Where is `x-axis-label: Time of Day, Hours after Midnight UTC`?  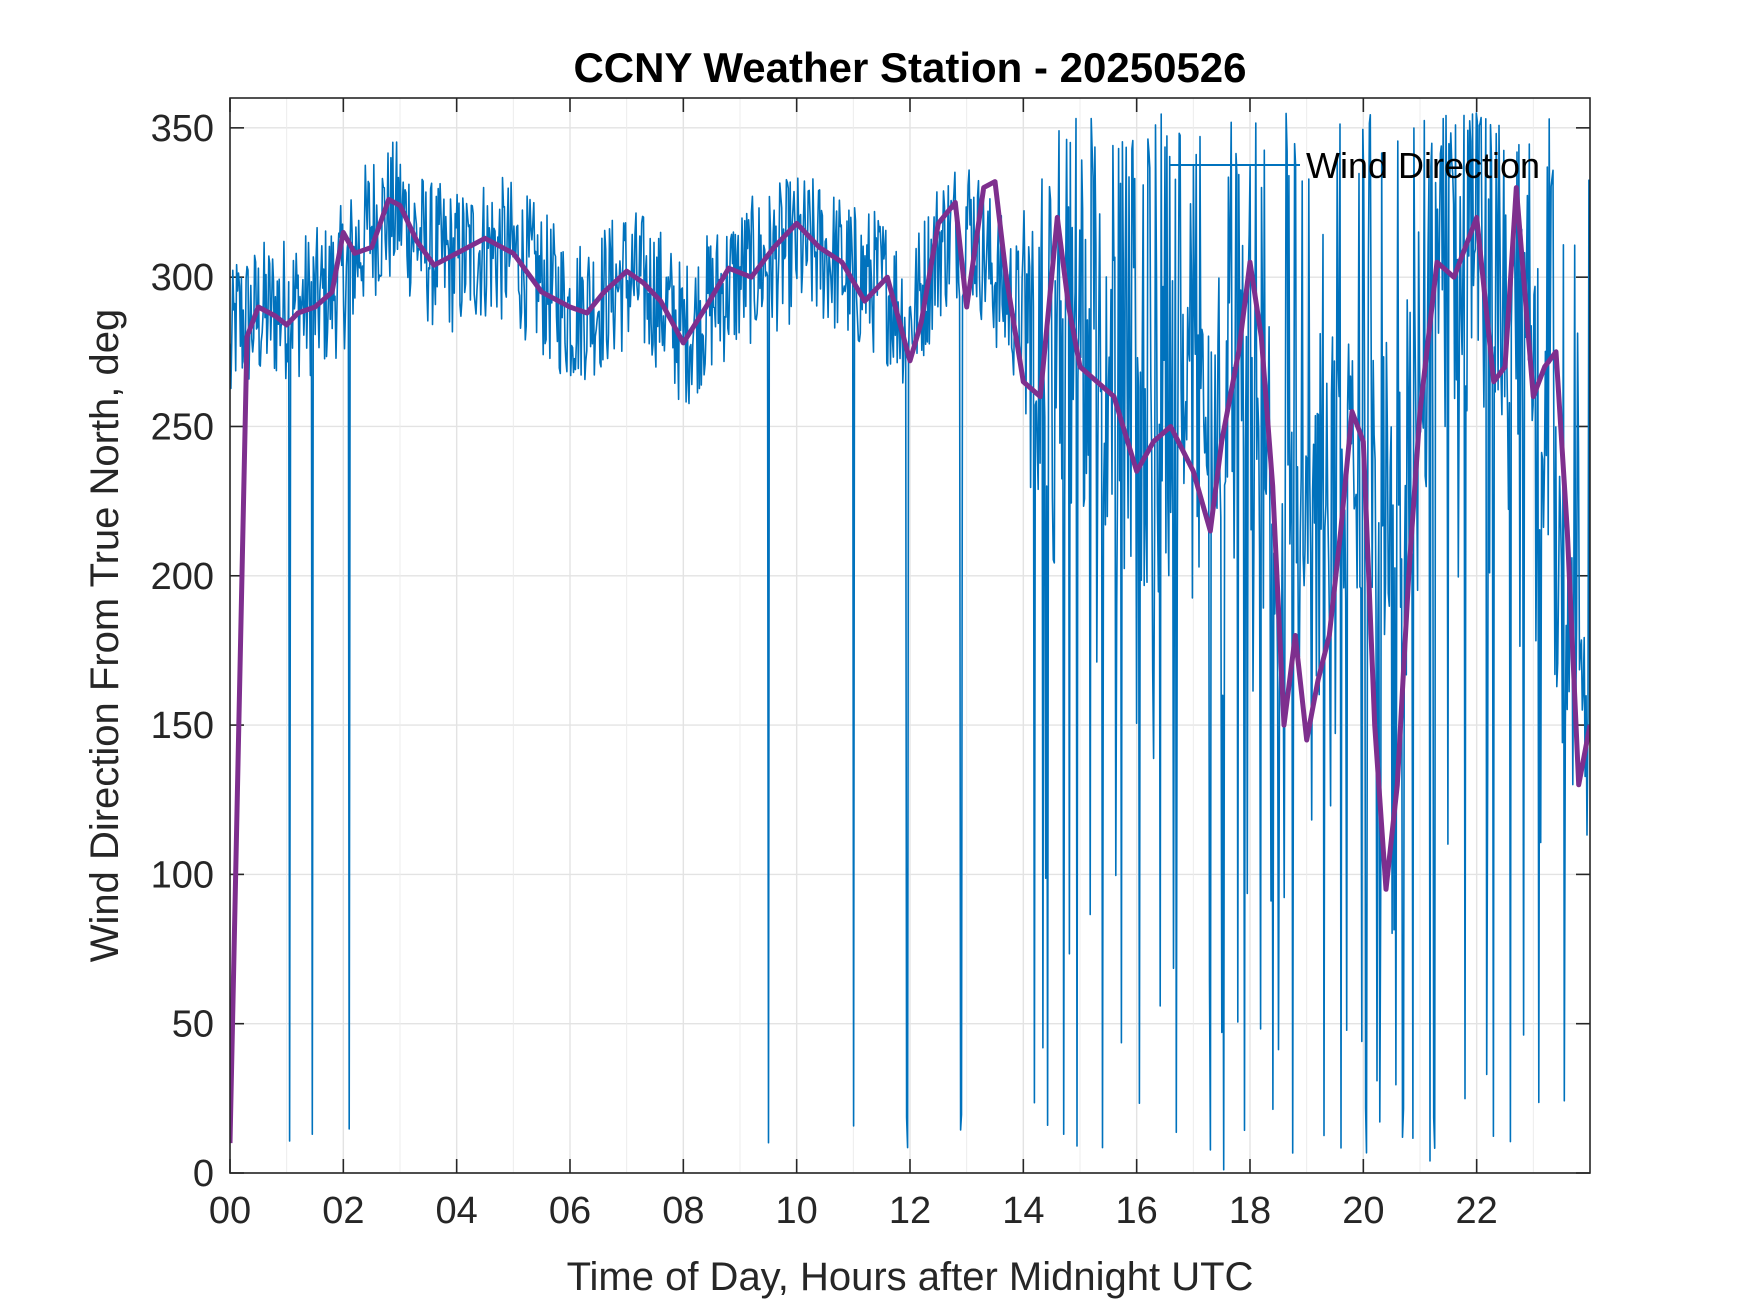
x-axis-label: Time of Day, Hours after Midnight UTC is located at coordinates (910, 1277).